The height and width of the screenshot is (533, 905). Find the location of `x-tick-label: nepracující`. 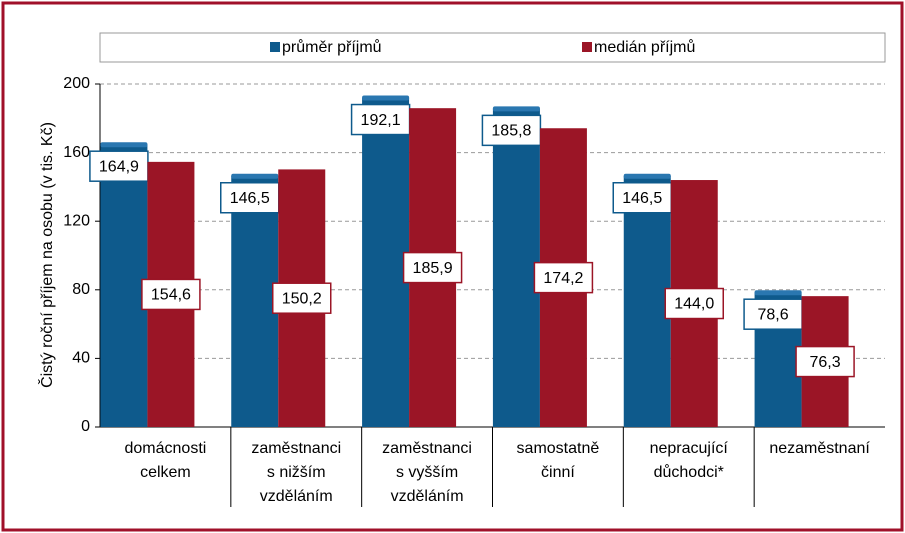

x-tick-label: nepracující is located at coordinates (689, 448).